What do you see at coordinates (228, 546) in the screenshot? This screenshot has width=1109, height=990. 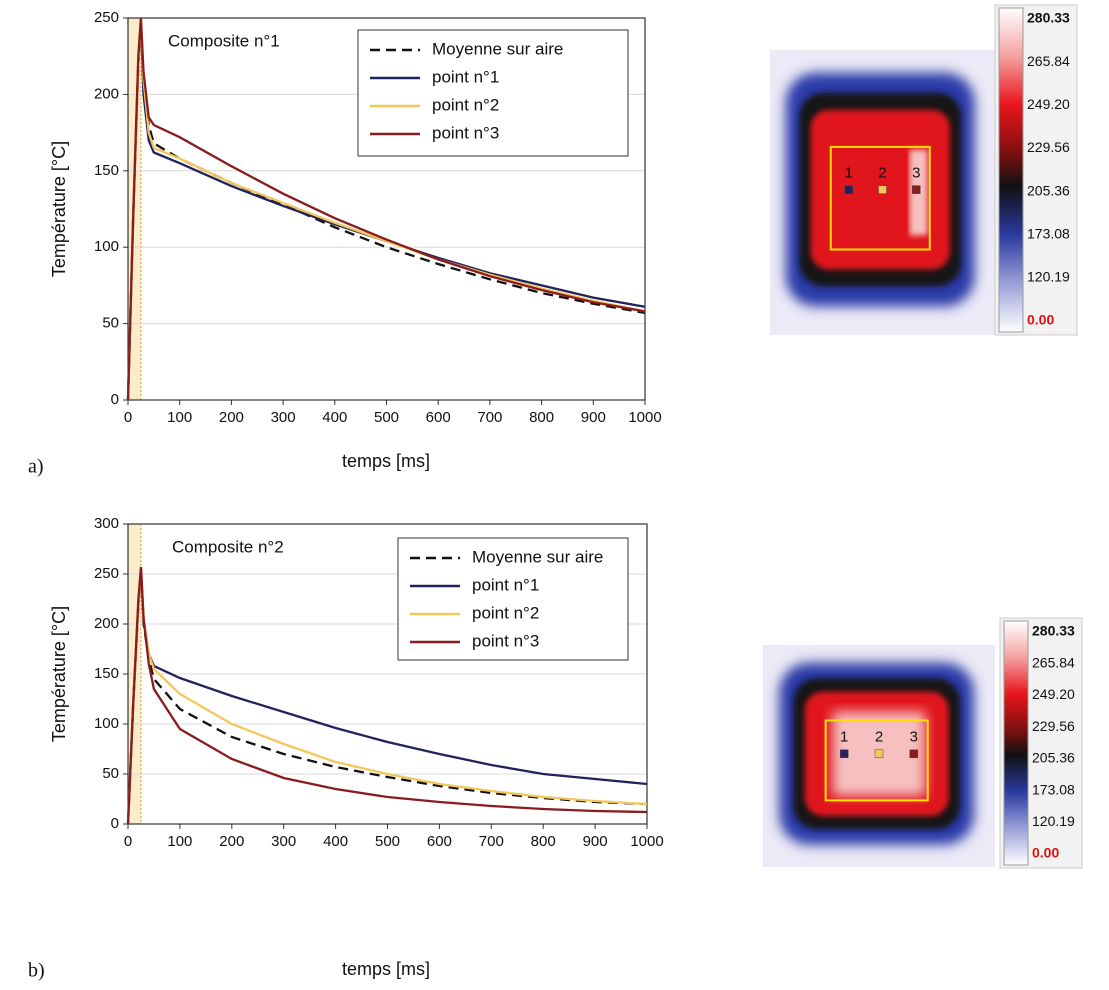 I see `chart-title: Composite n°2` at bounding box center [228, 546].